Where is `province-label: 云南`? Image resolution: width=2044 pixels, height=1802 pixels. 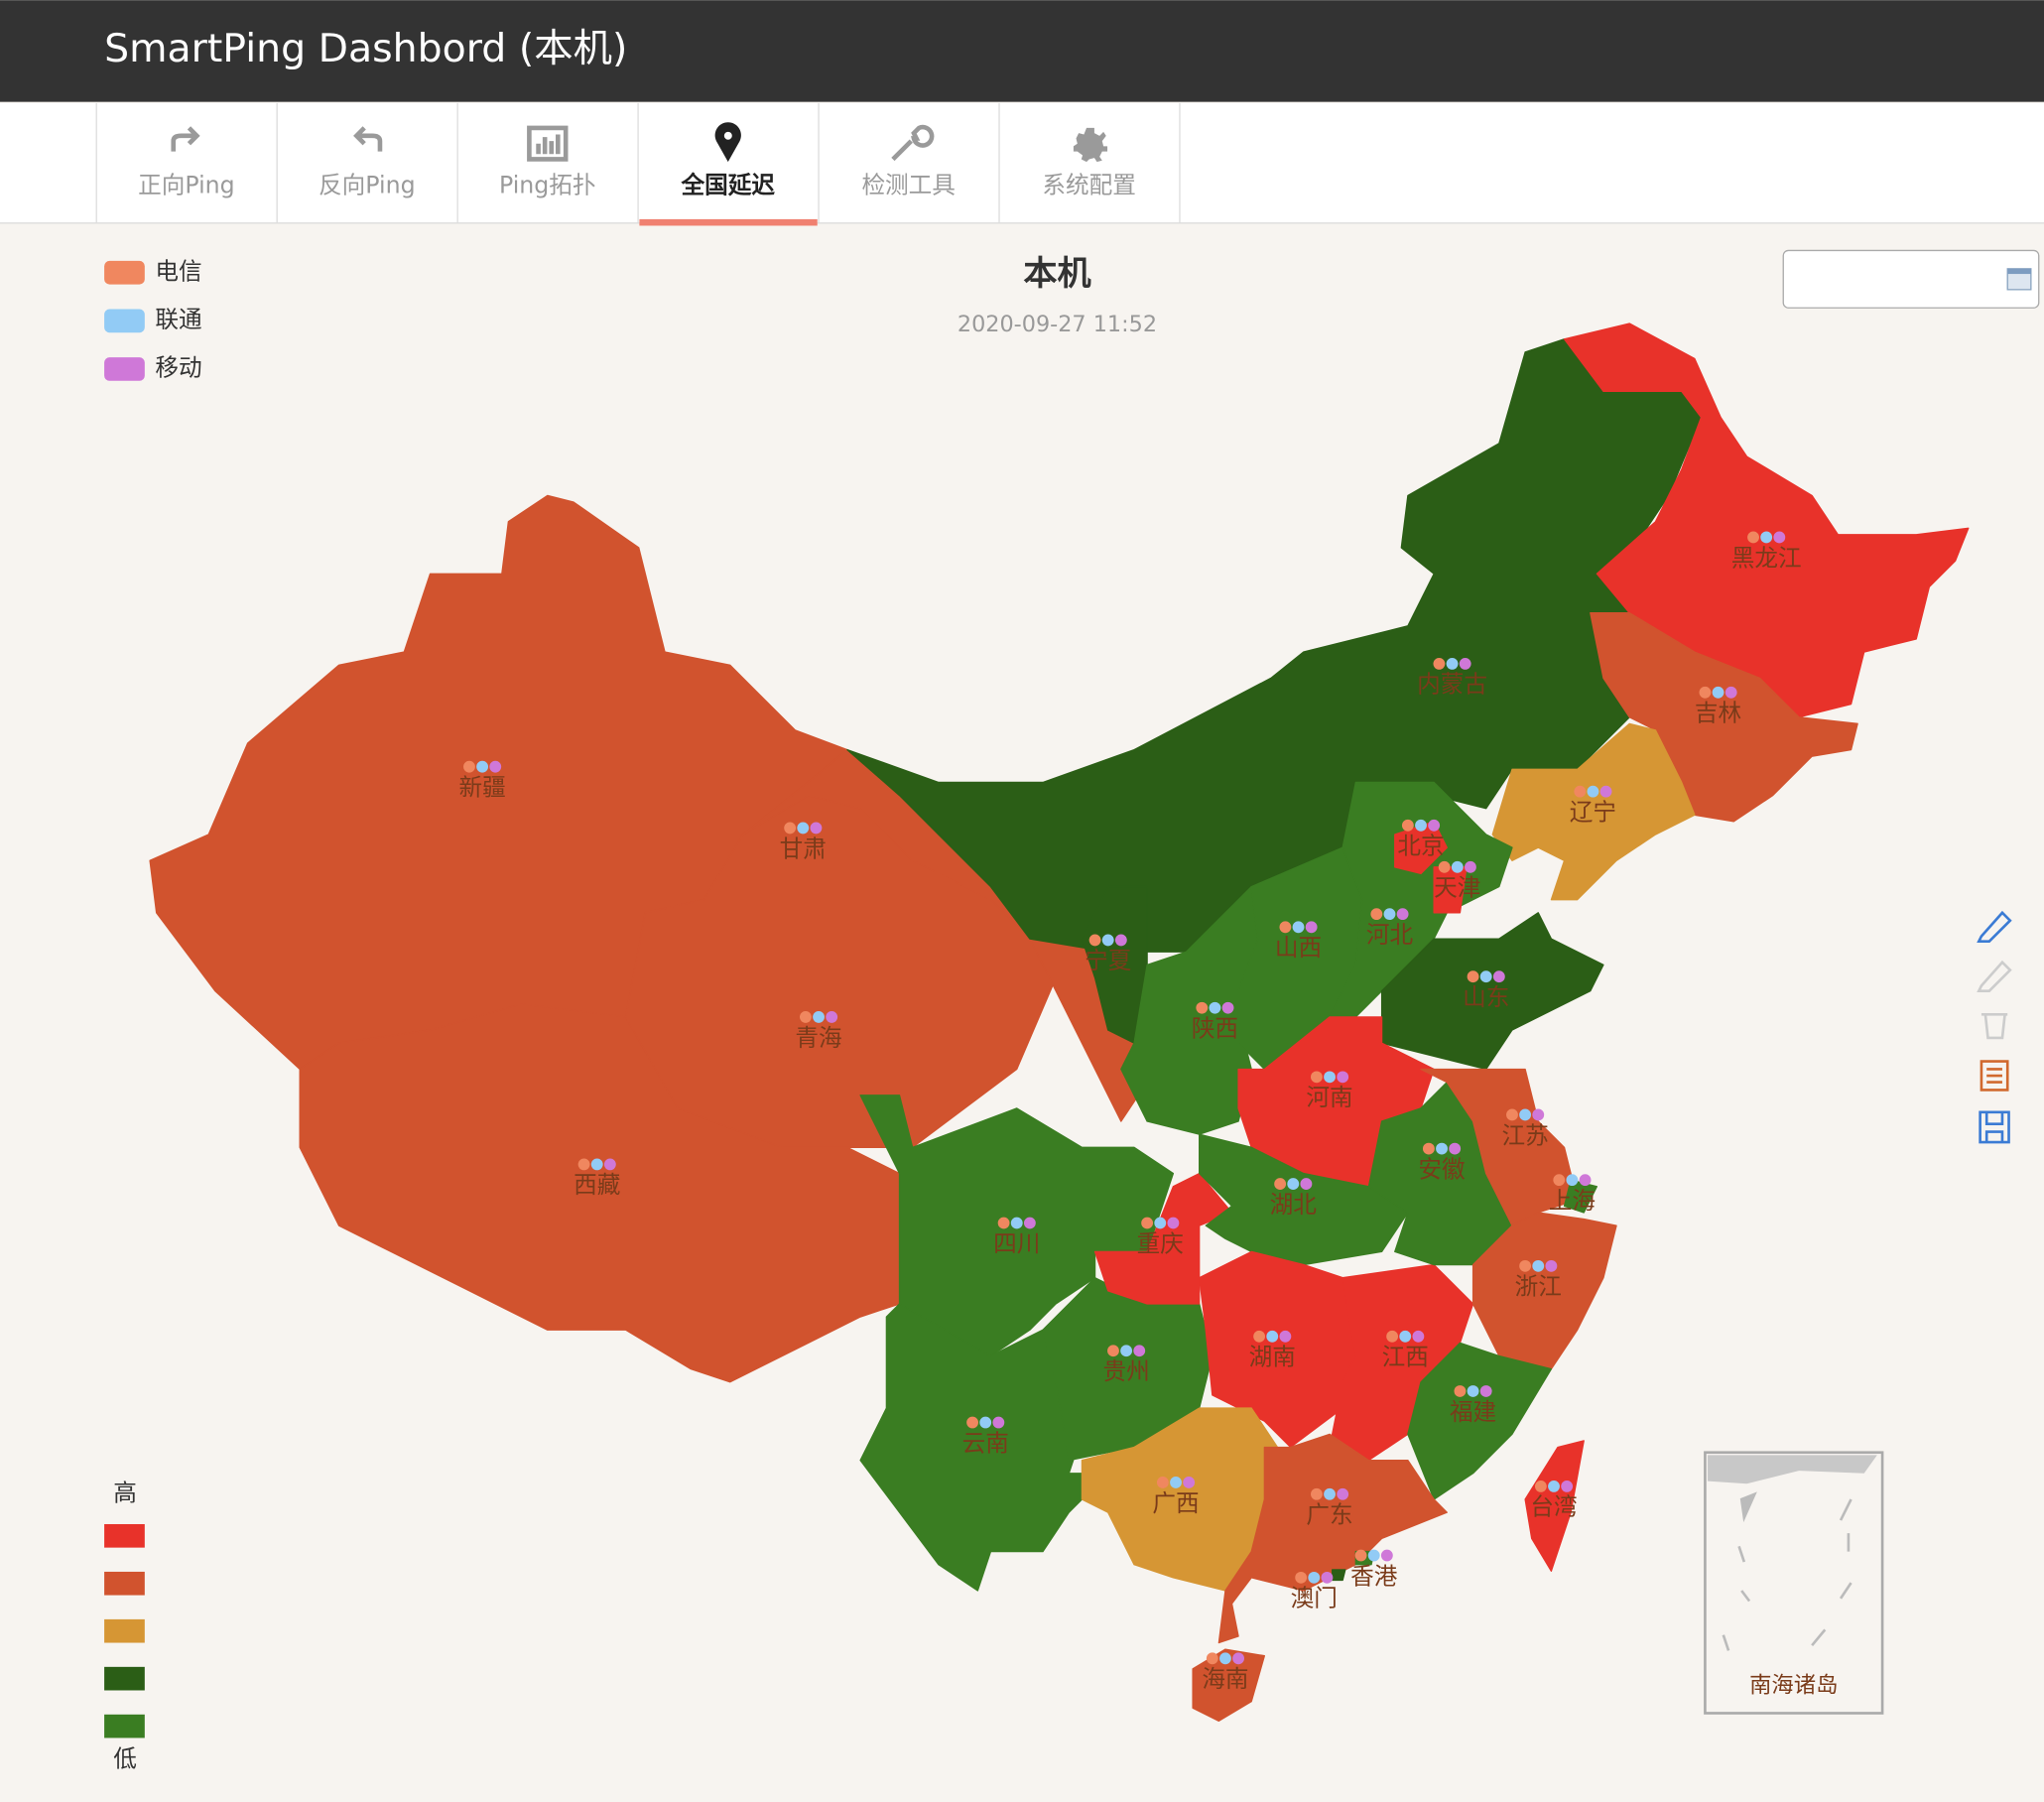 province-label: 云南 is located at coordinates (985, 1443).